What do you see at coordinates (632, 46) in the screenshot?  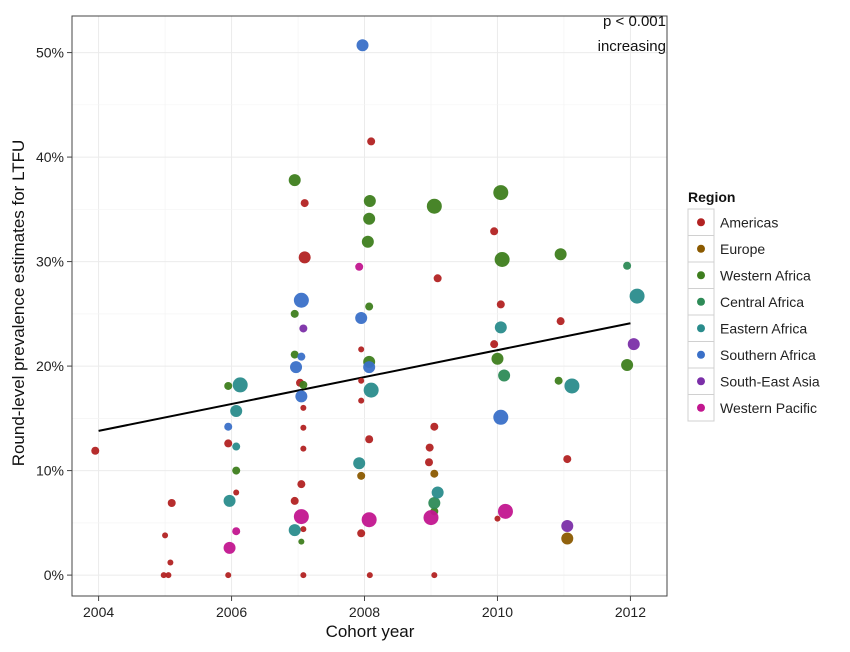 I see `trend-annotation: increasing` at bounding box center [632, 46].